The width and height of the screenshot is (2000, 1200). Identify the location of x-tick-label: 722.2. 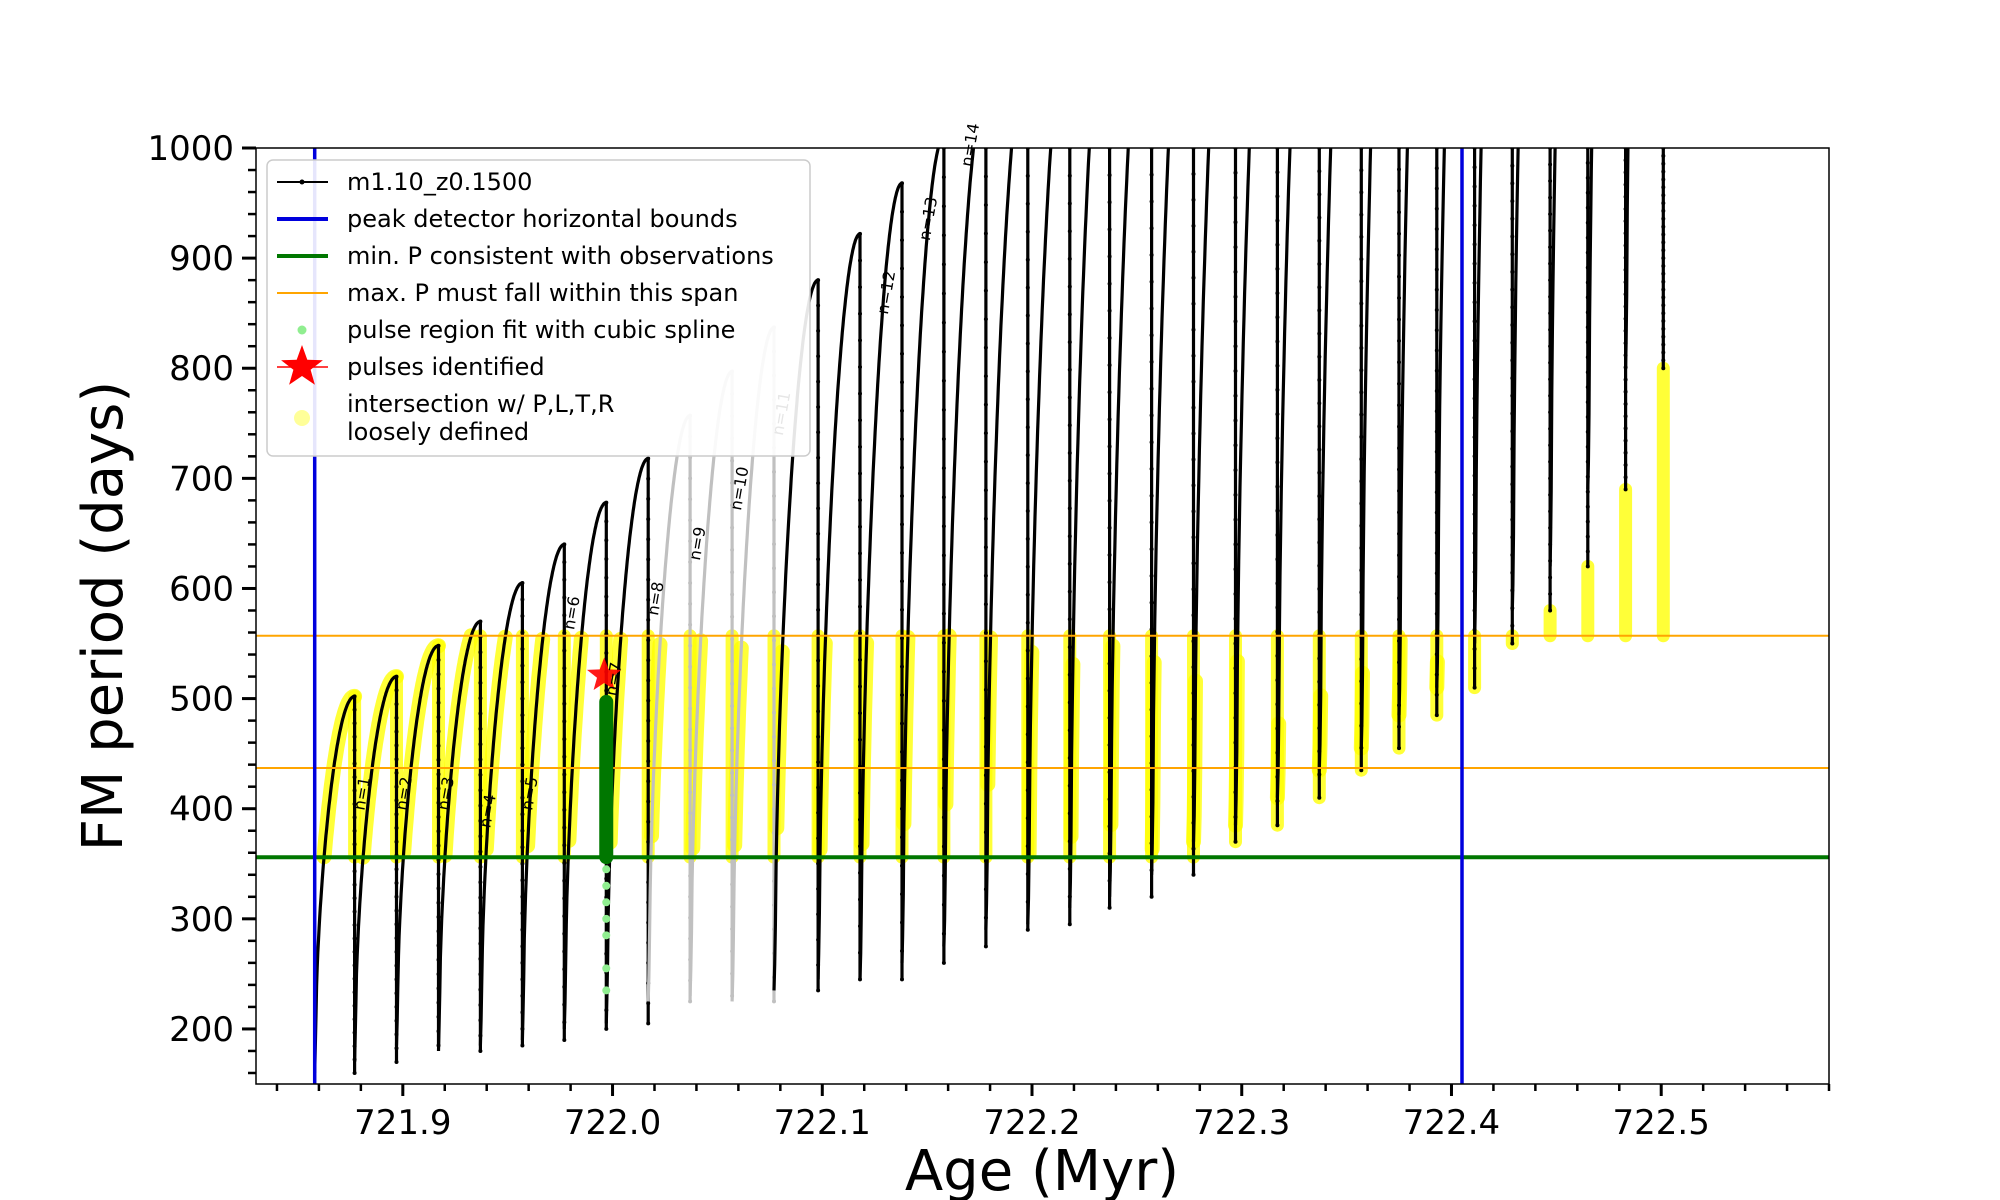
(1031, 1123).